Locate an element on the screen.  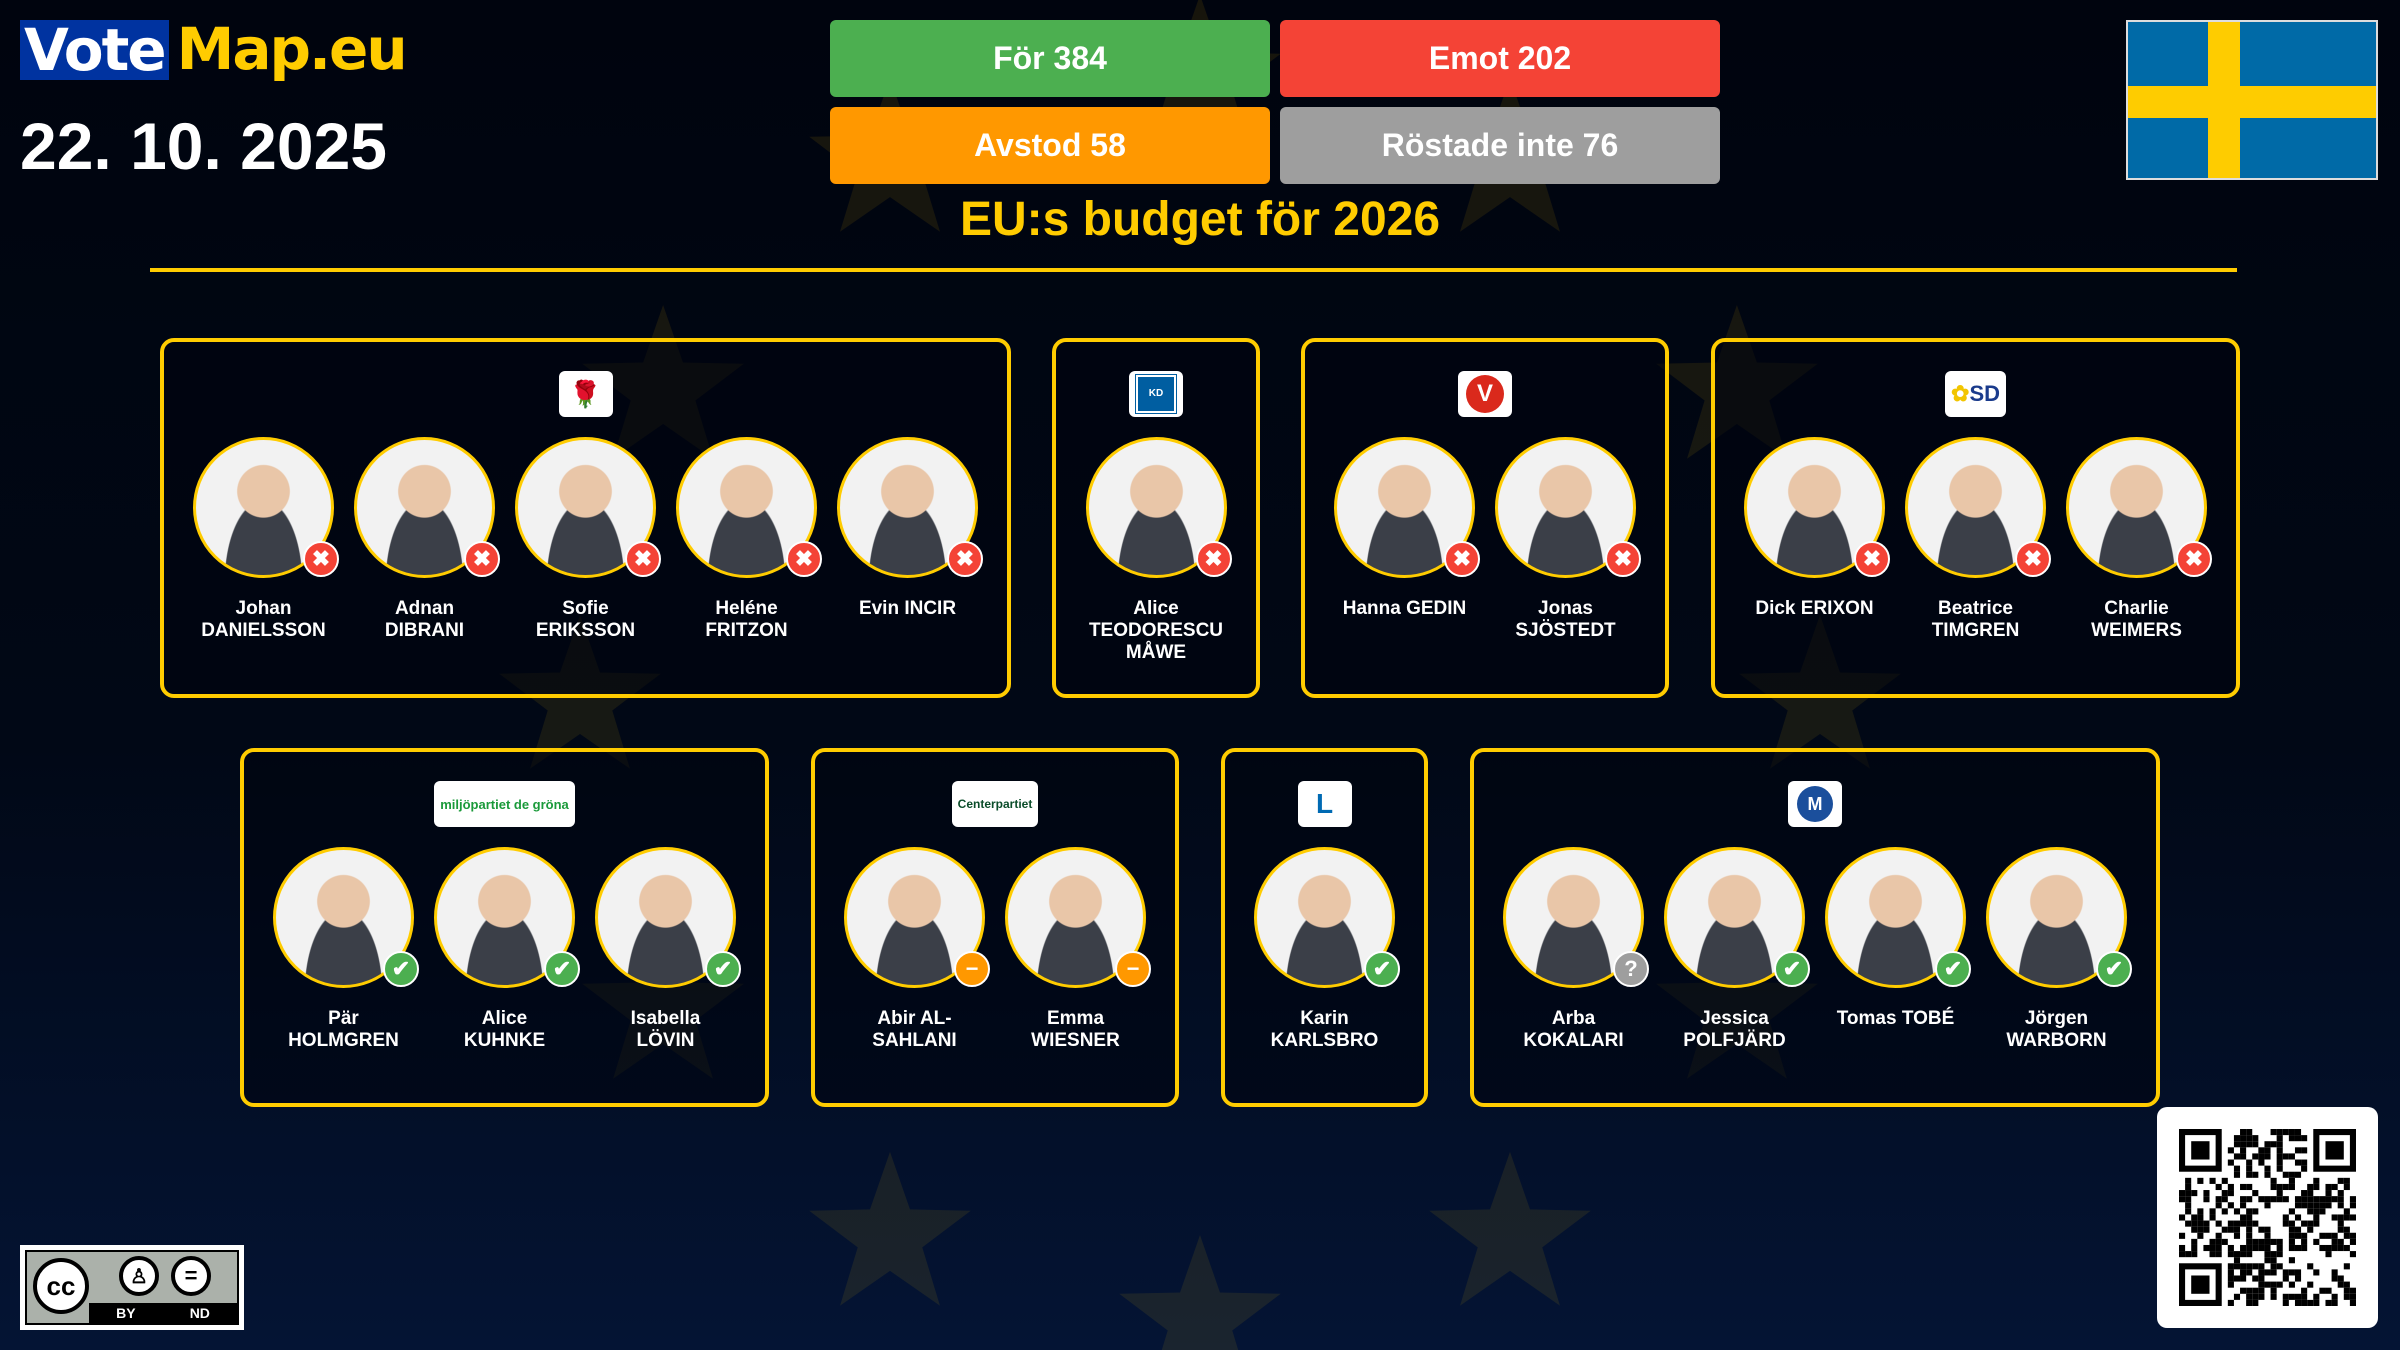
mep-name: Sofie ERIKSSON is located at coordinates (585, 619).